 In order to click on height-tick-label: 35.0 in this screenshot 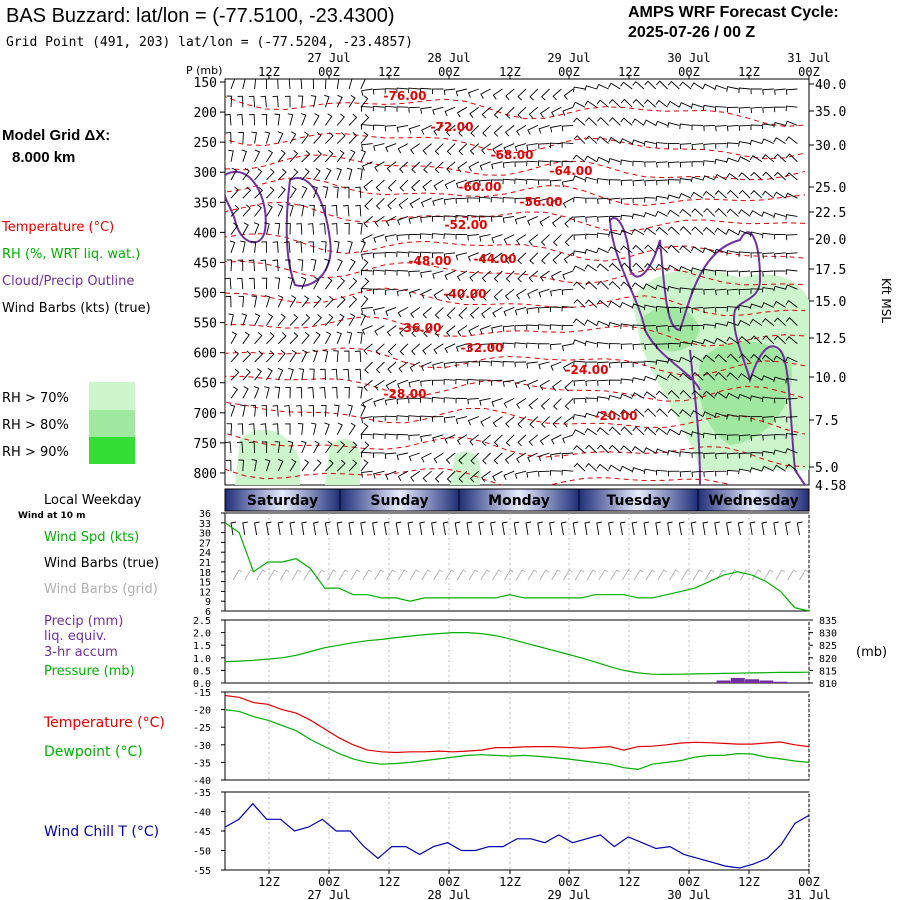, I will do `click(830, 112)`.